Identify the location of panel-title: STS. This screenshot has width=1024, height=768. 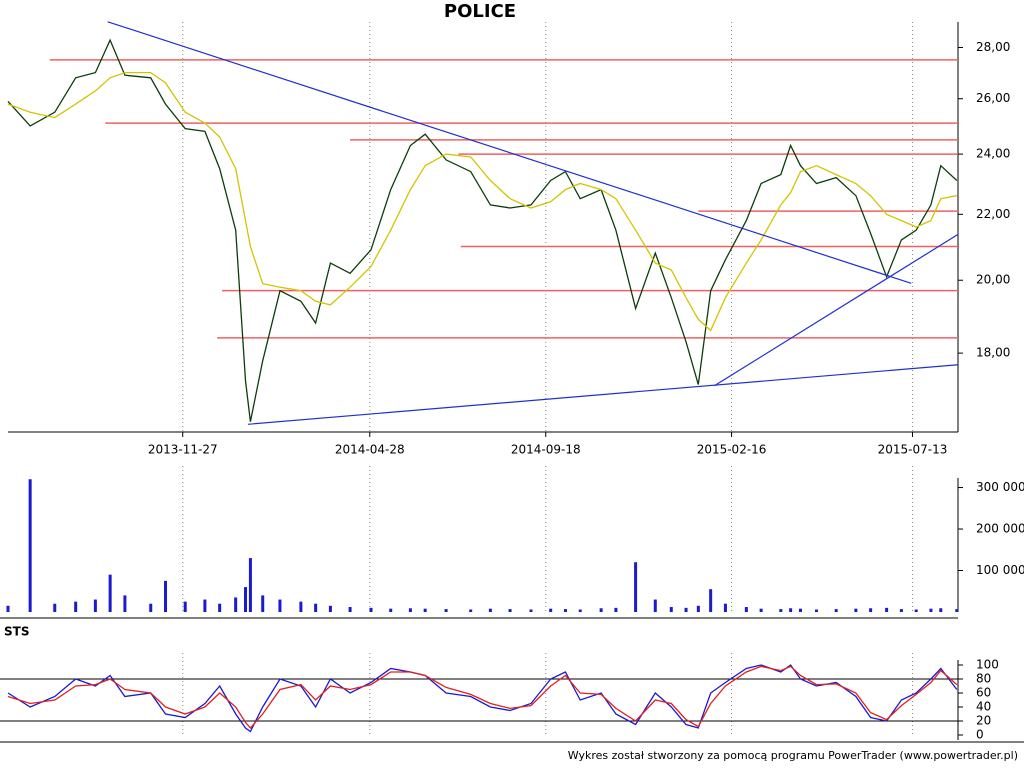
(16, 632).